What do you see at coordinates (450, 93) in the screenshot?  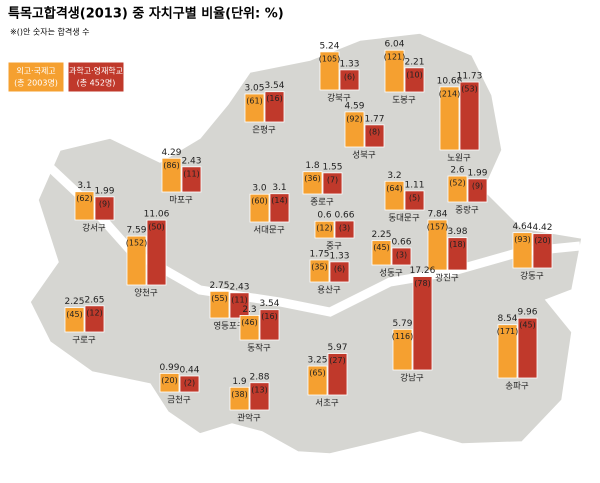 I see `count-label: (214)` at bounding box center [450, 93].